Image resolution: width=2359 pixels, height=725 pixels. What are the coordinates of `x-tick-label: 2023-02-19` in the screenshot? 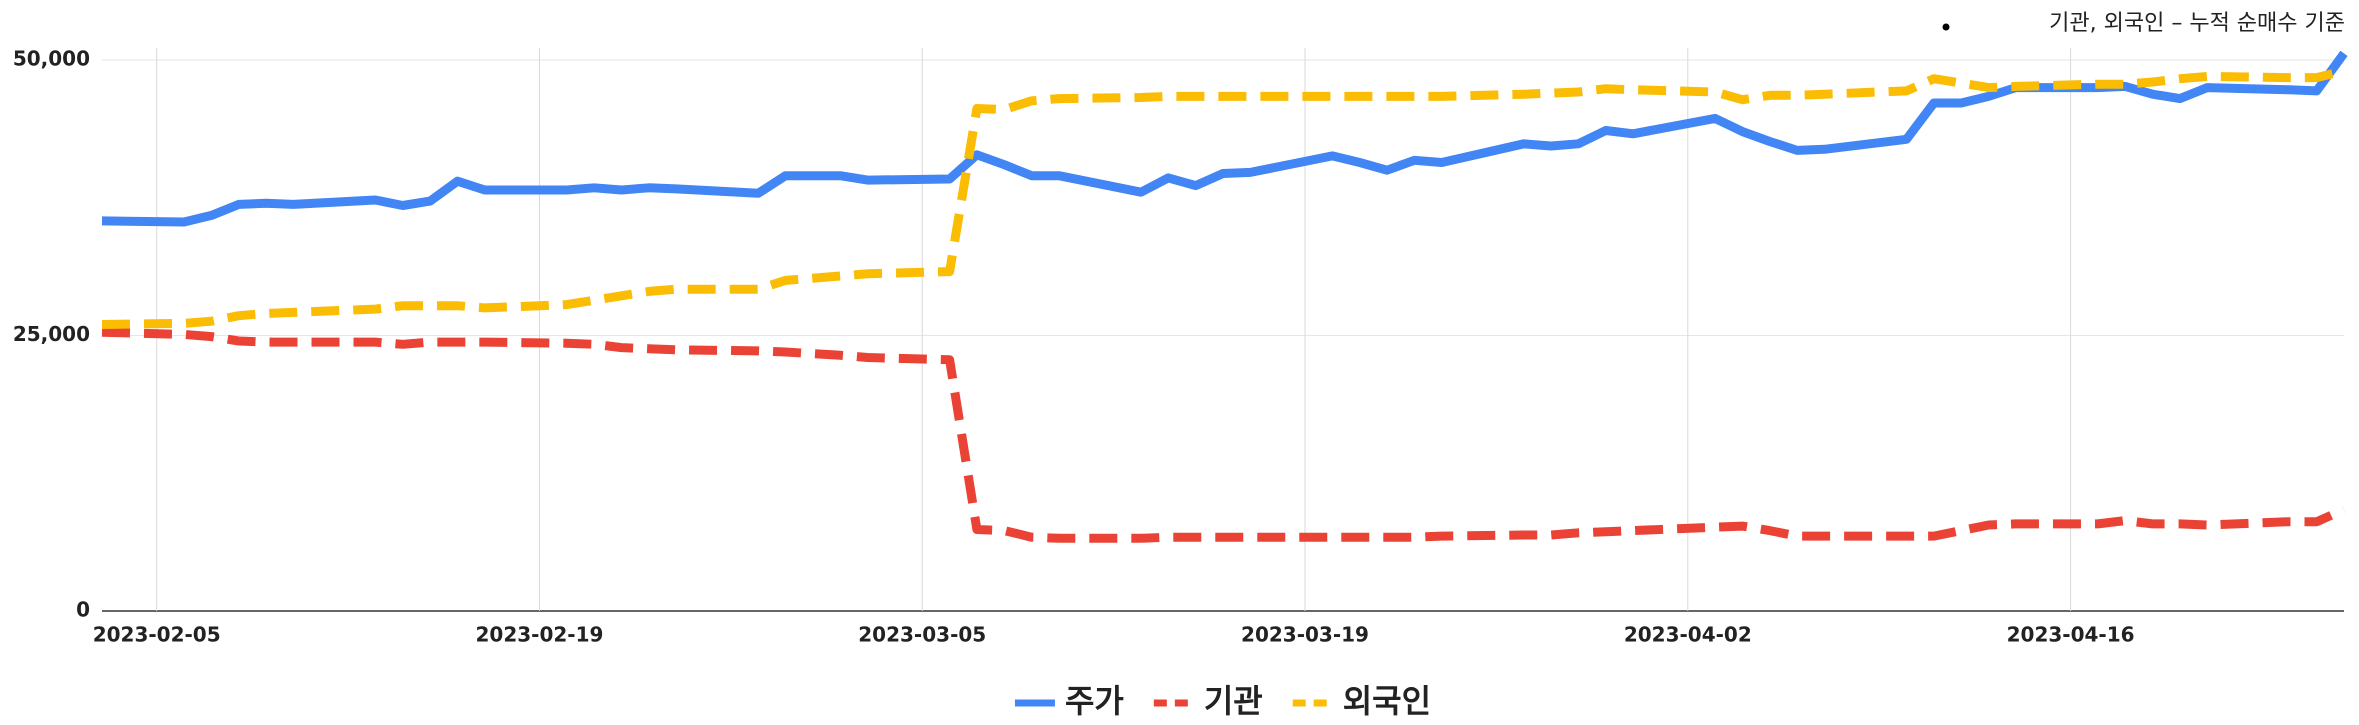 It's located at (539, 635).